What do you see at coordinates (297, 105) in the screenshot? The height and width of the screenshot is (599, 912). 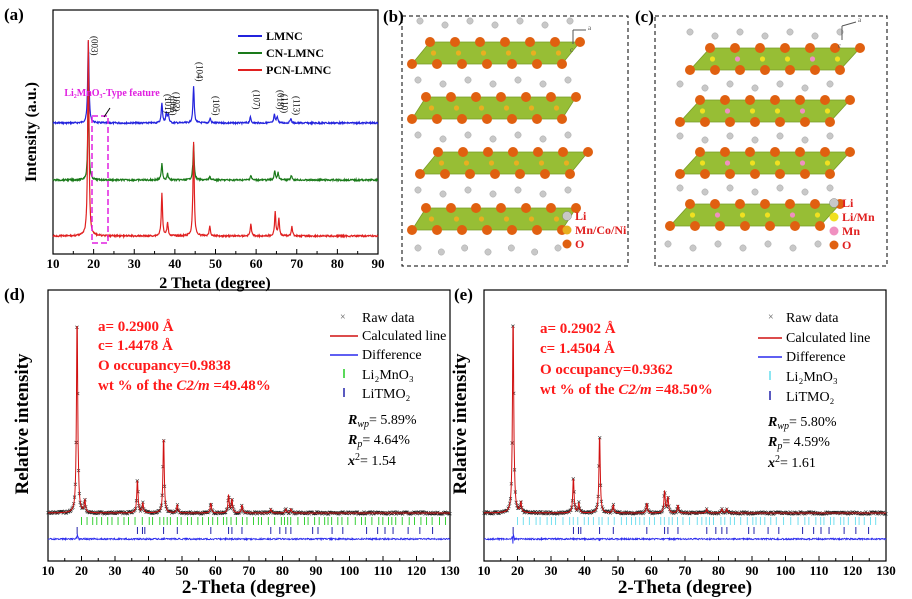 I see `peak-label: (113)` at bounding box center [297, 105].